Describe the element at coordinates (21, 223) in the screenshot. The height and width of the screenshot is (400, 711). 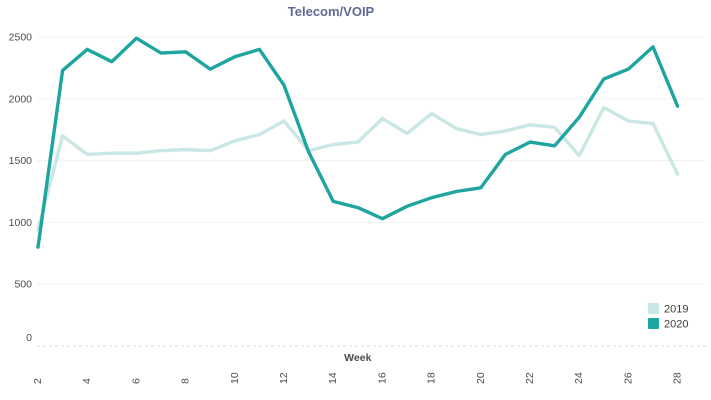
I see `y-tick-label: 1000` at that location.